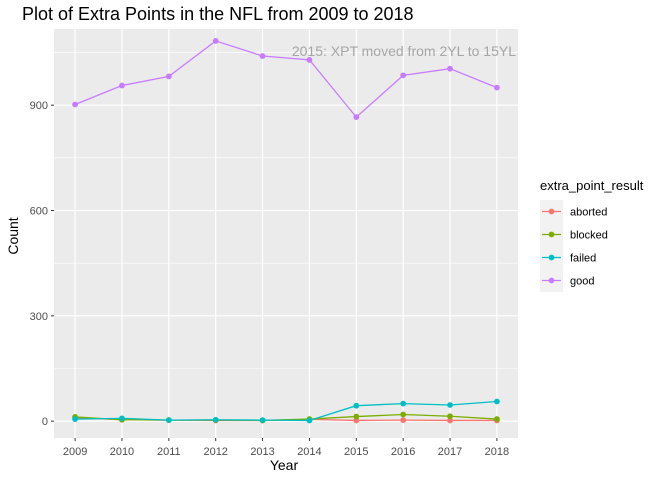 The image size is (672, 480). What do you see at coordinates (404, 51) in the screenshot?
I see `annotation-text: 2015: XPT moved from 2YL to 15YL` at bounding box center [404, 51].